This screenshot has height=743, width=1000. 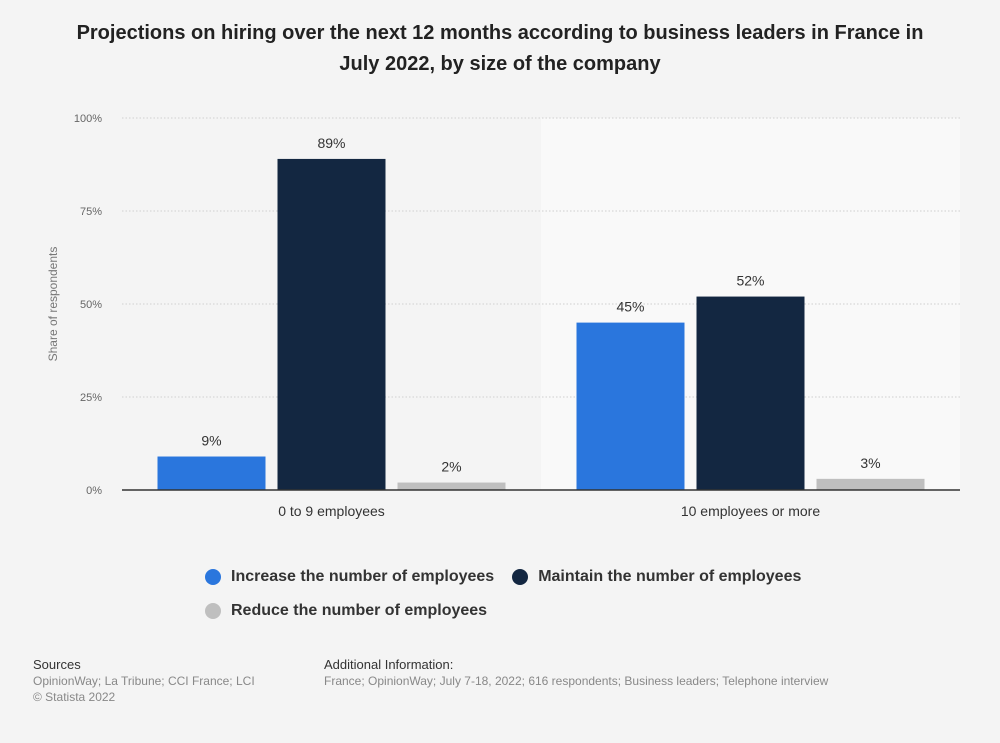 What do you see at coordinates (331, 511) in the screenshot?
I see `x-tick-label: 0 to 9 employees` at bounding box center [331, 511].